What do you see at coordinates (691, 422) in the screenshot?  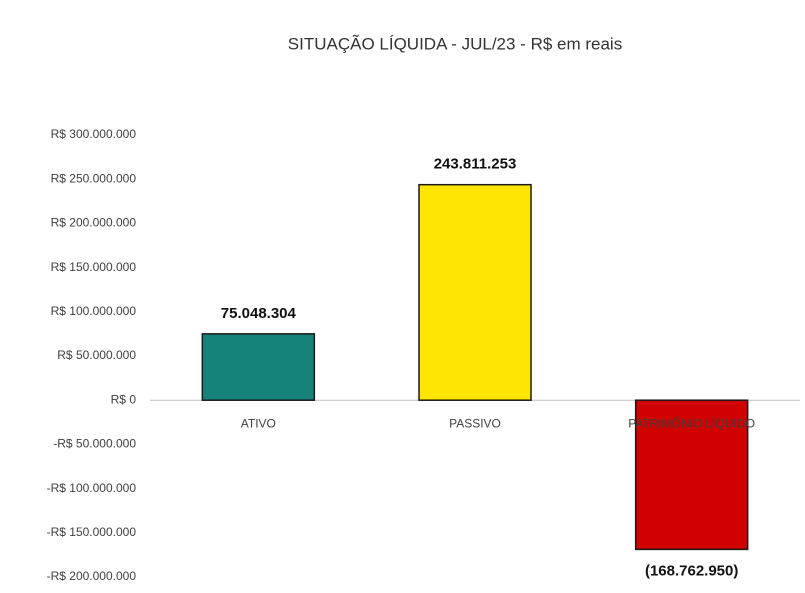 I see `x-tick-label: PATRIMÔNIO LÍQUIDO` at bounding box center [691, 422].